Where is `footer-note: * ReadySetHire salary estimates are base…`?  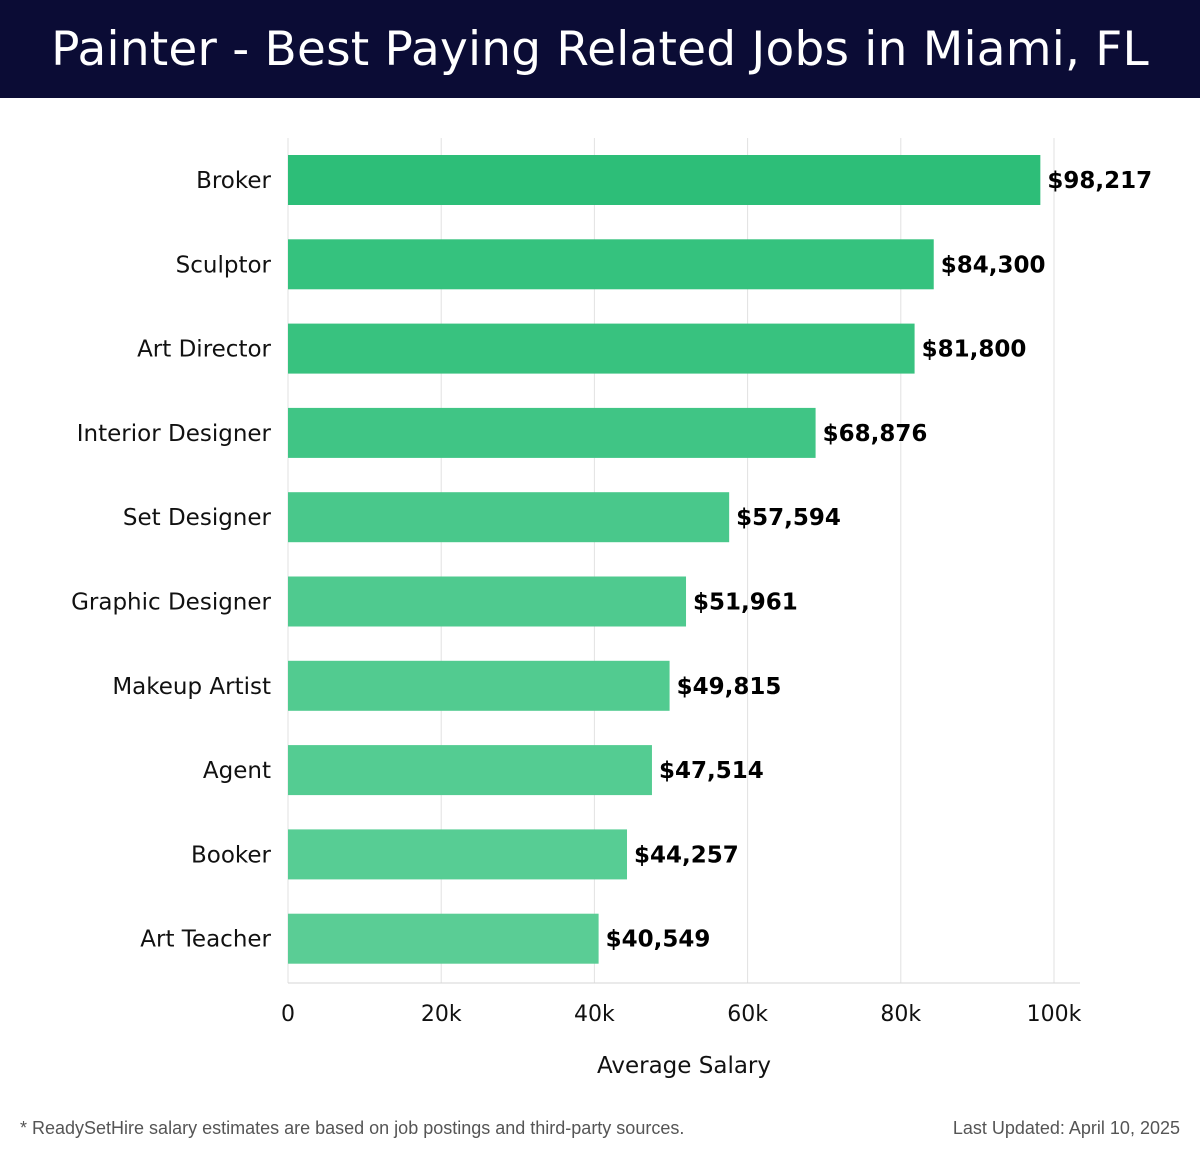 footer-note: * ReadySetHire salary estimates are base… is located at coordinates (352, 1128).